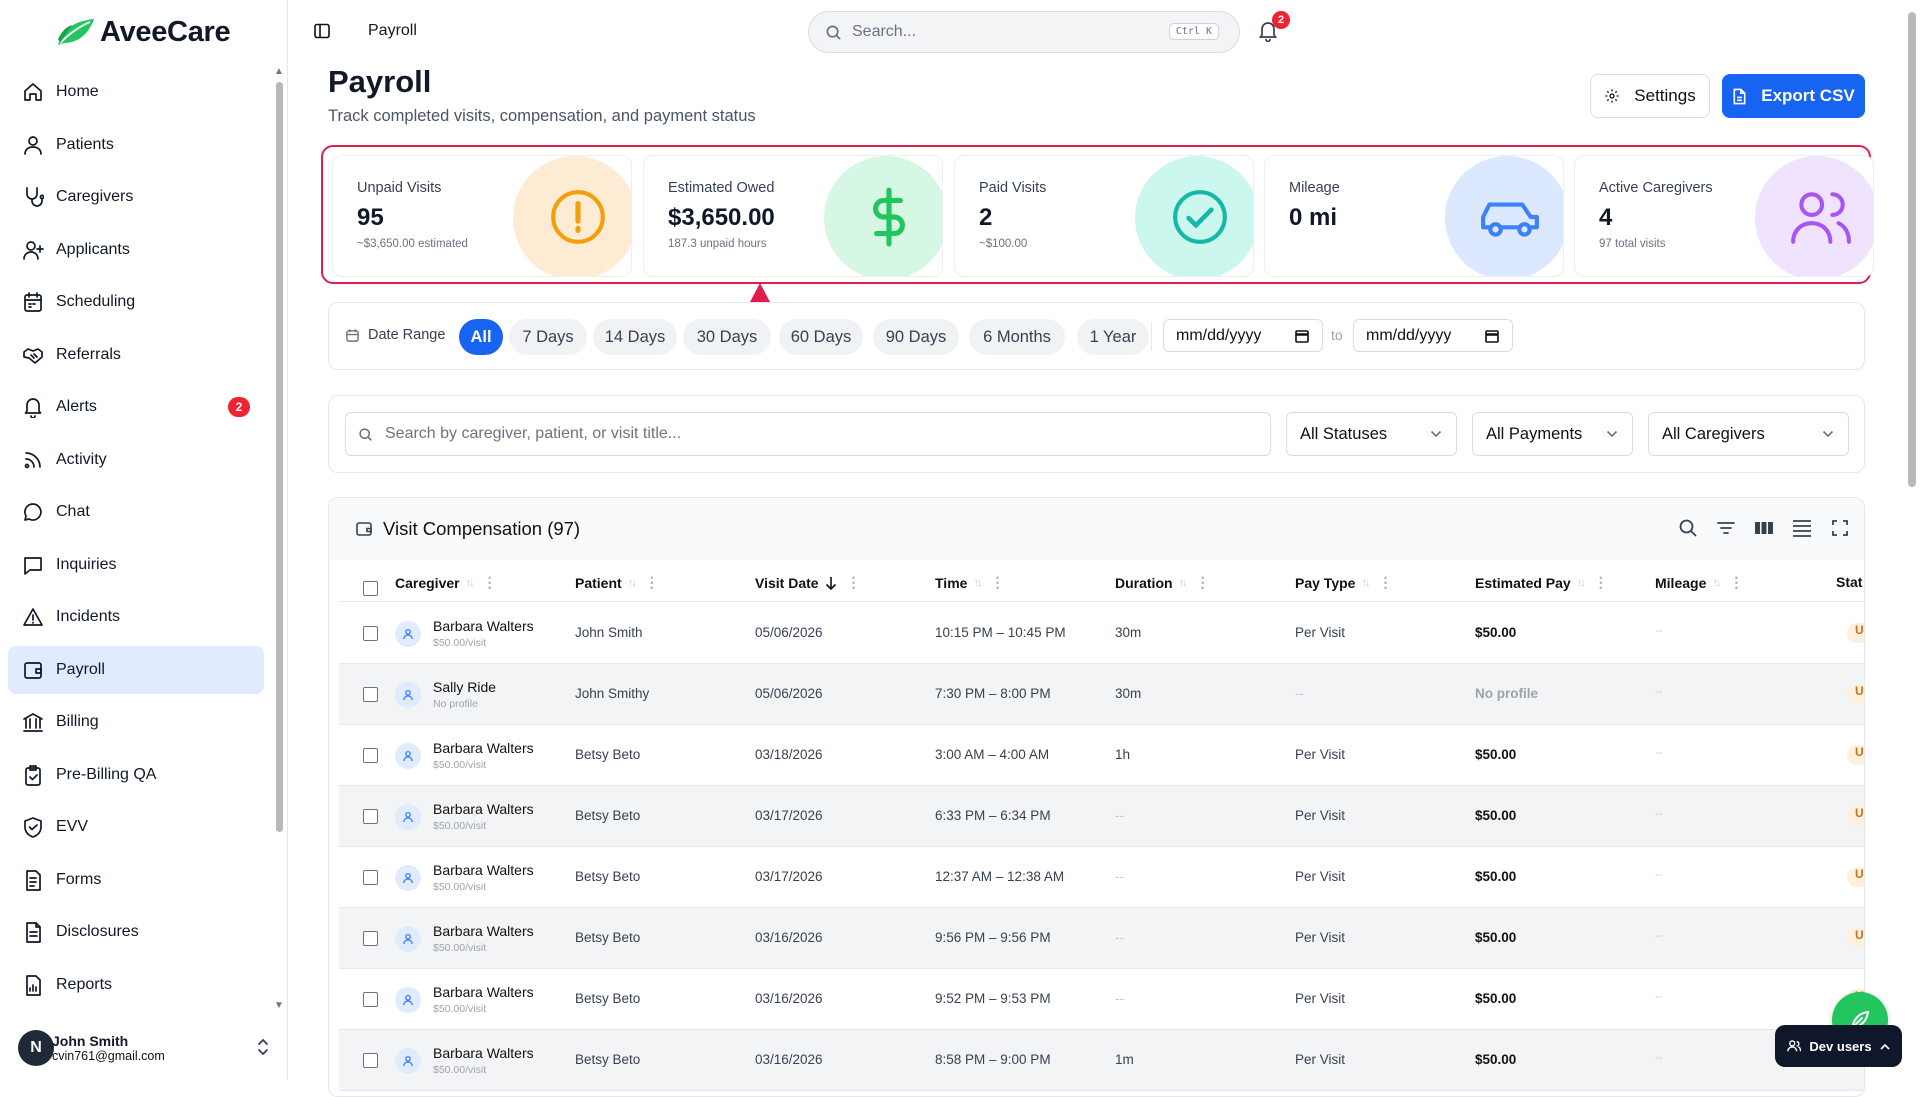  I want to click on sidebar-item-caregivers: Caregivers, so click(136, 197).